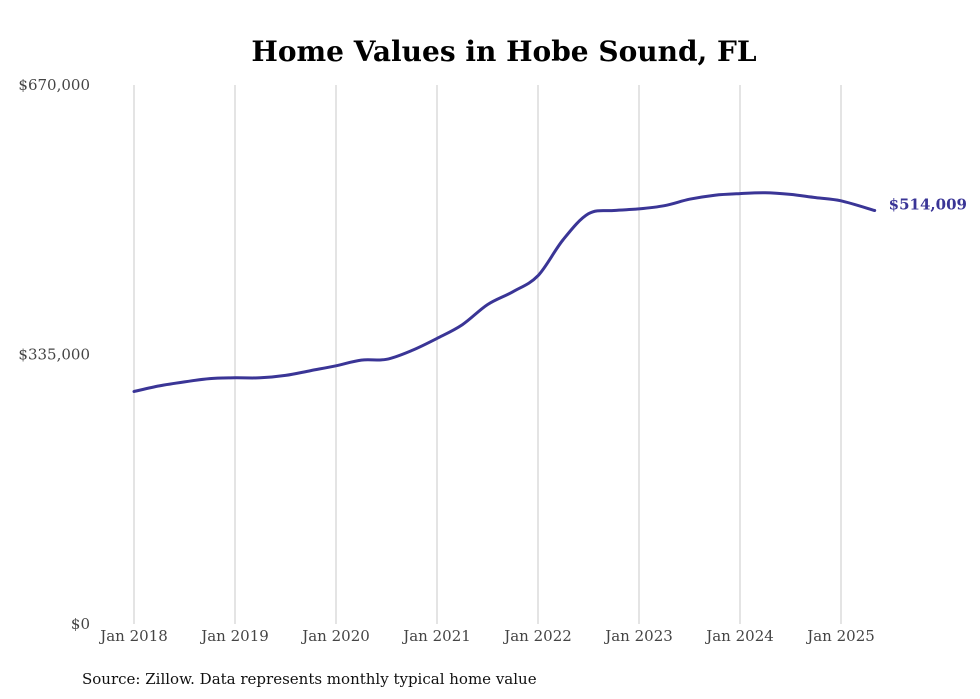  Describe the element at coordinates (504, 51) in the screenshot. I see `chart-title: Home Values in Hobe Sound, FL` at that location.